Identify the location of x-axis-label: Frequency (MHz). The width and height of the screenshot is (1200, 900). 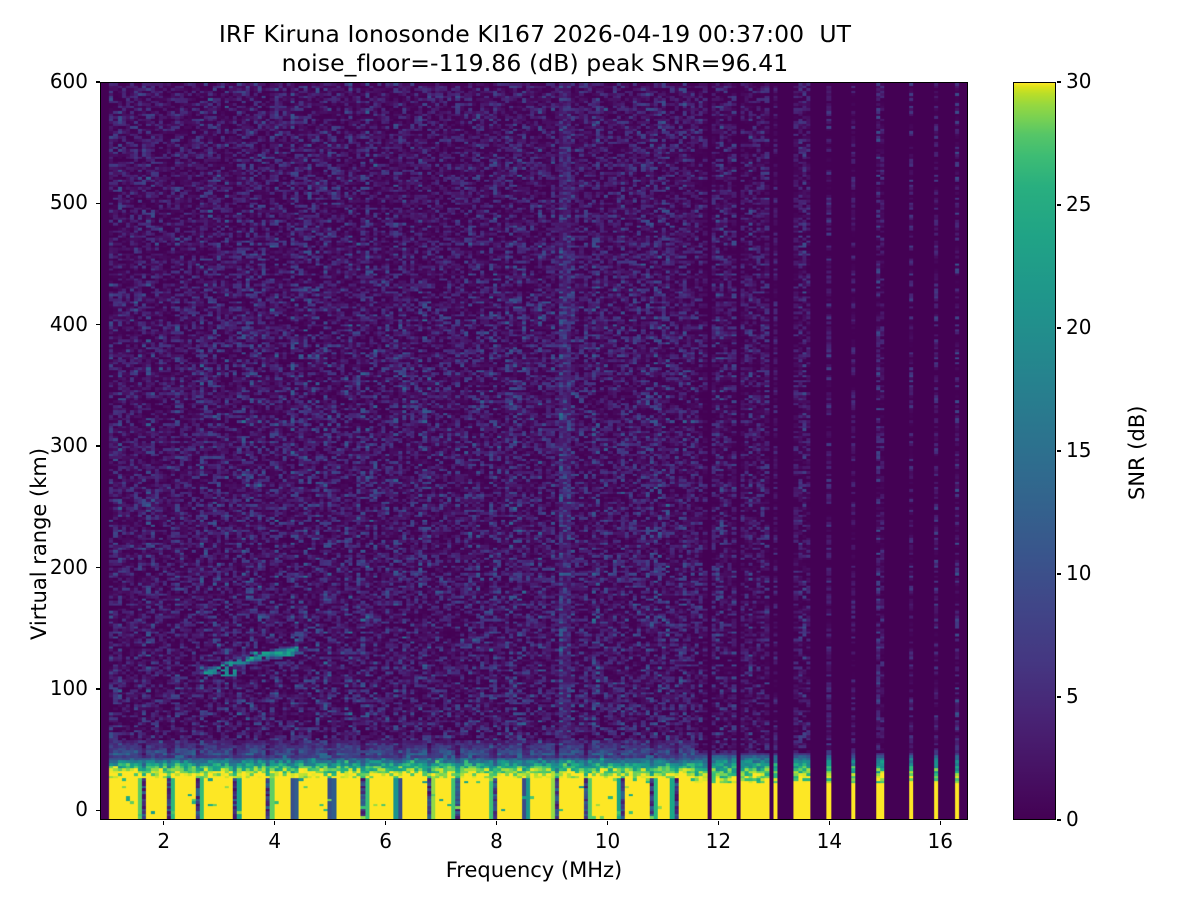
(534, 870).